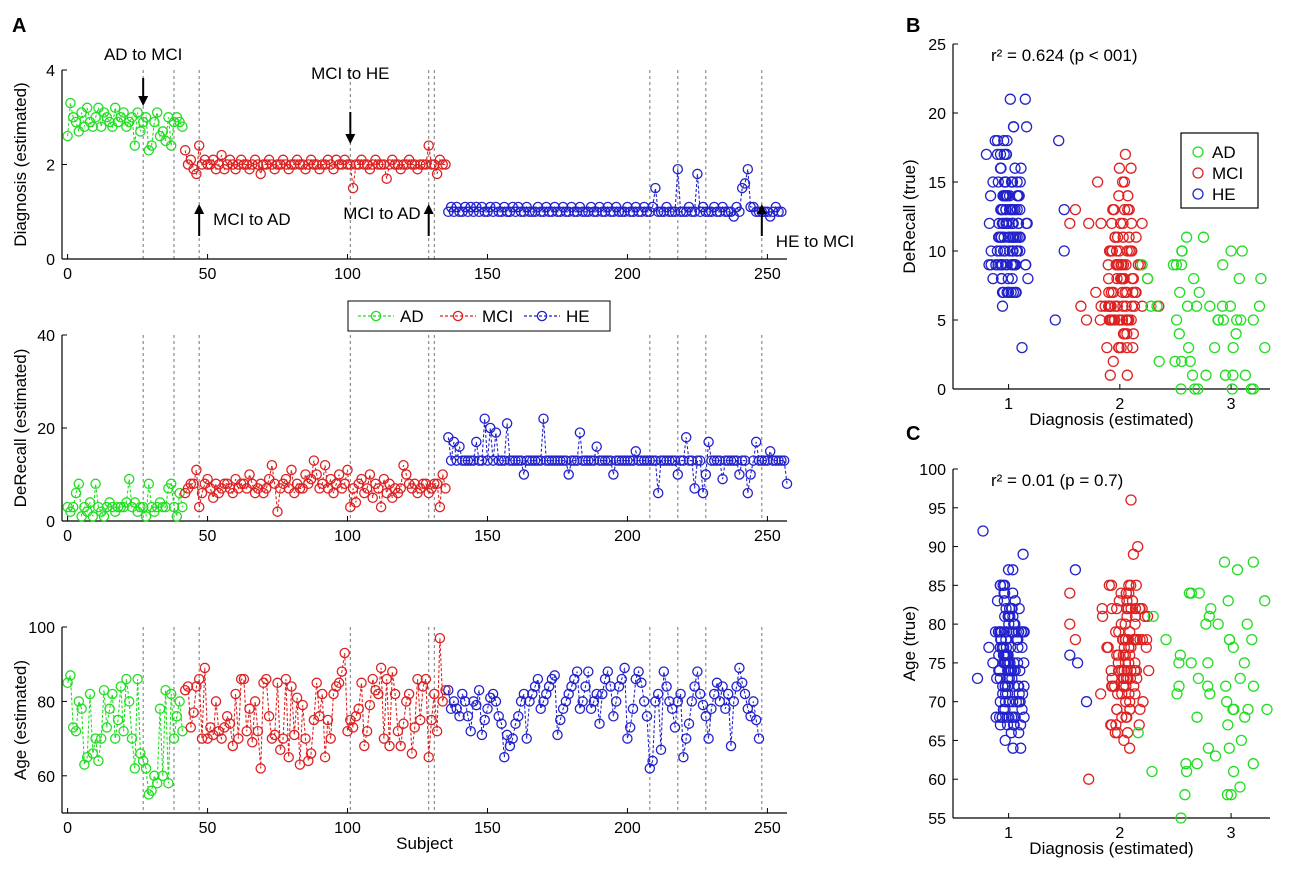 The height and width of the screenshot is (888, 1300). Describe the element at coordinates (242, 220) in the screenshot. I see `transition-annotation: MCI to AD` at that location.